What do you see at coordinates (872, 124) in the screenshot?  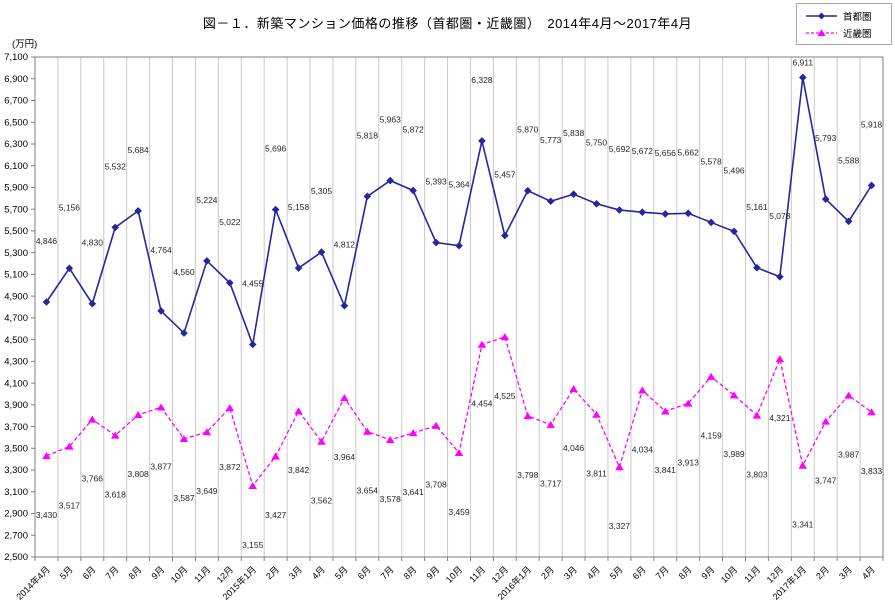 I see `data-point-label: 5,918` at bounding box center [872, 124].